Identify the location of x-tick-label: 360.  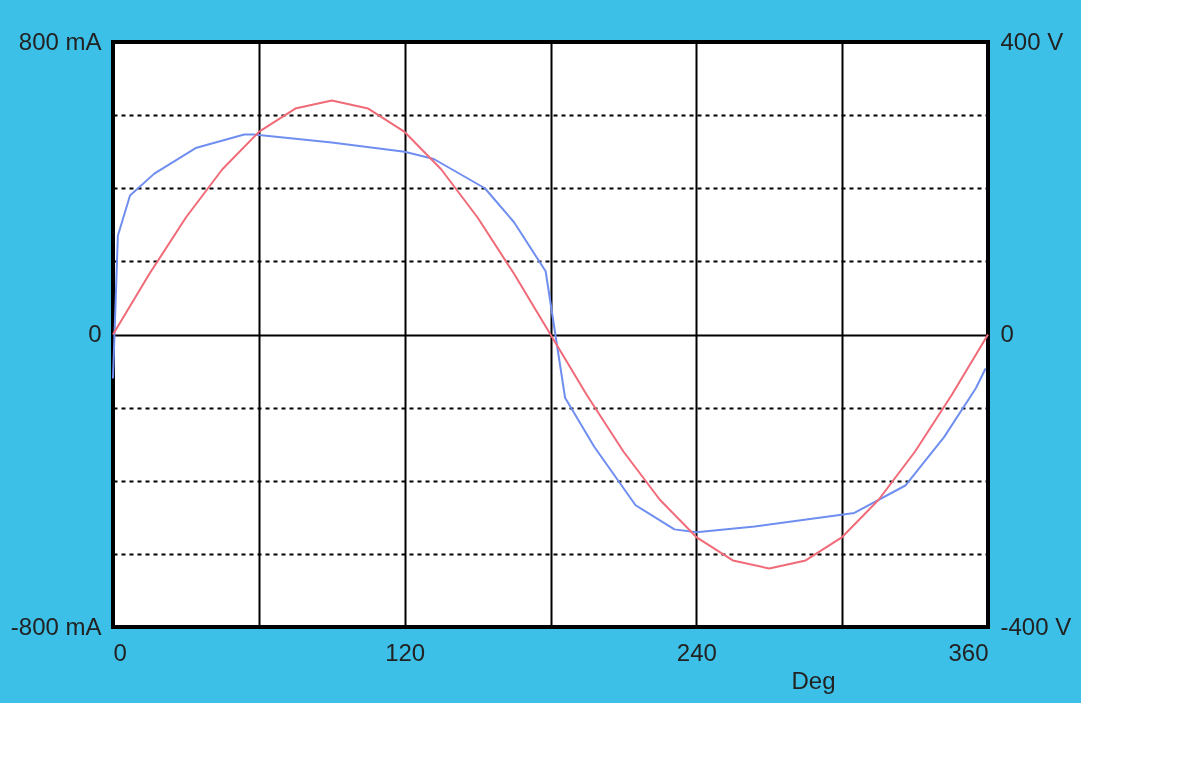
(968, 652).